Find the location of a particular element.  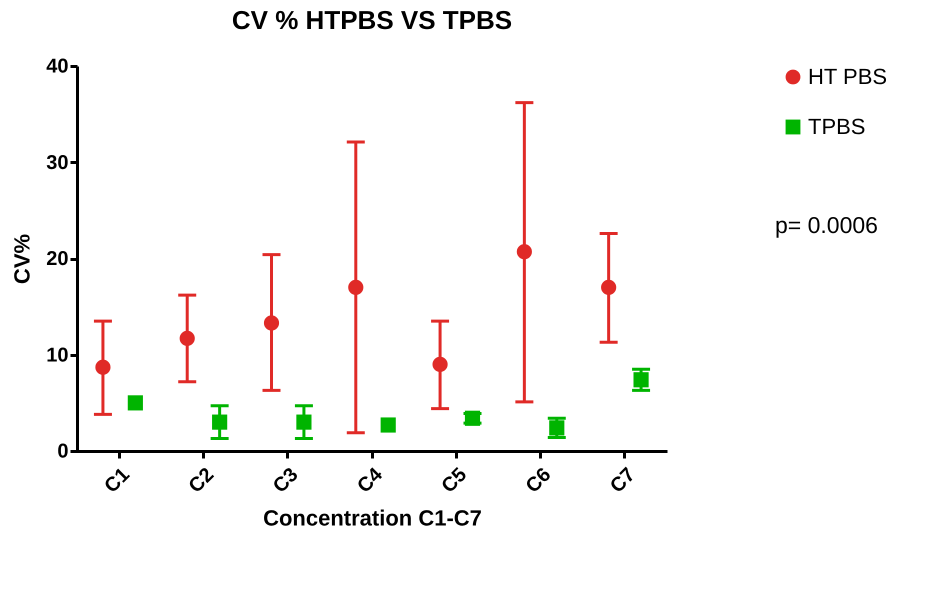

x-tick-label: C3 is located at coordinates (285, 481).